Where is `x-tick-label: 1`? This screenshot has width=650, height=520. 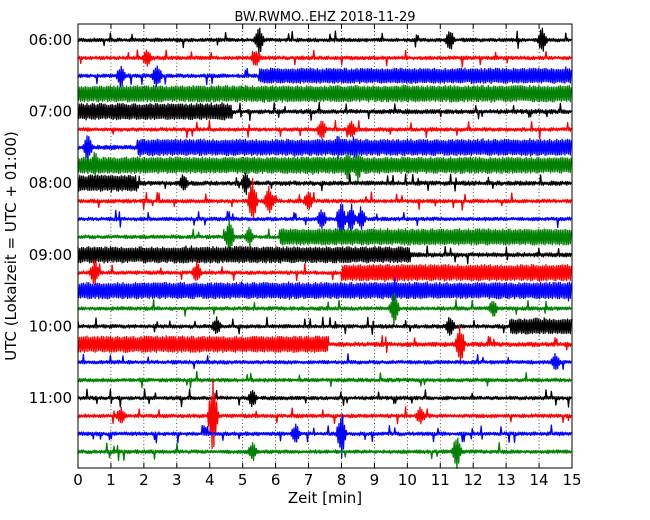 x-tick-label: 1 is located at coordinates (111, 480).